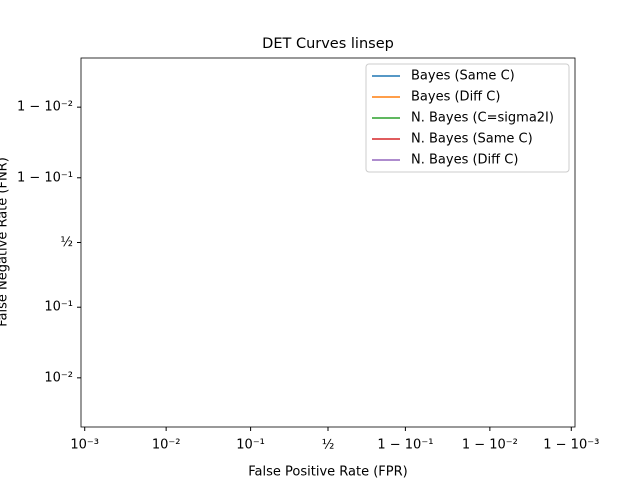  Describe the element at coordinates (464, 160) in the screenshot. I see `legend-label: N. Bayes (Diff C)` at that location.